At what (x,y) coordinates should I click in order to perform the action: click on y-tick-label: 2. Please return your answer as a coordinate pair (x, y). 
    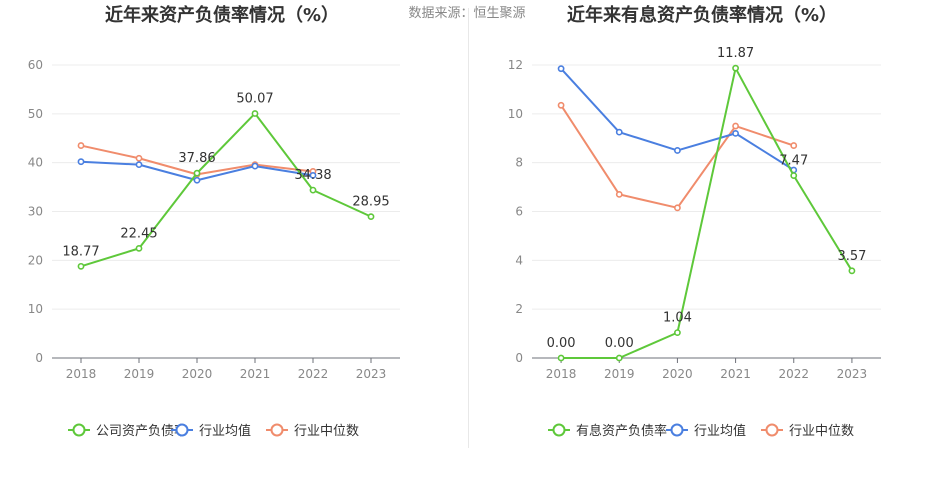
    Looking at the image, I should click on (519, 309).